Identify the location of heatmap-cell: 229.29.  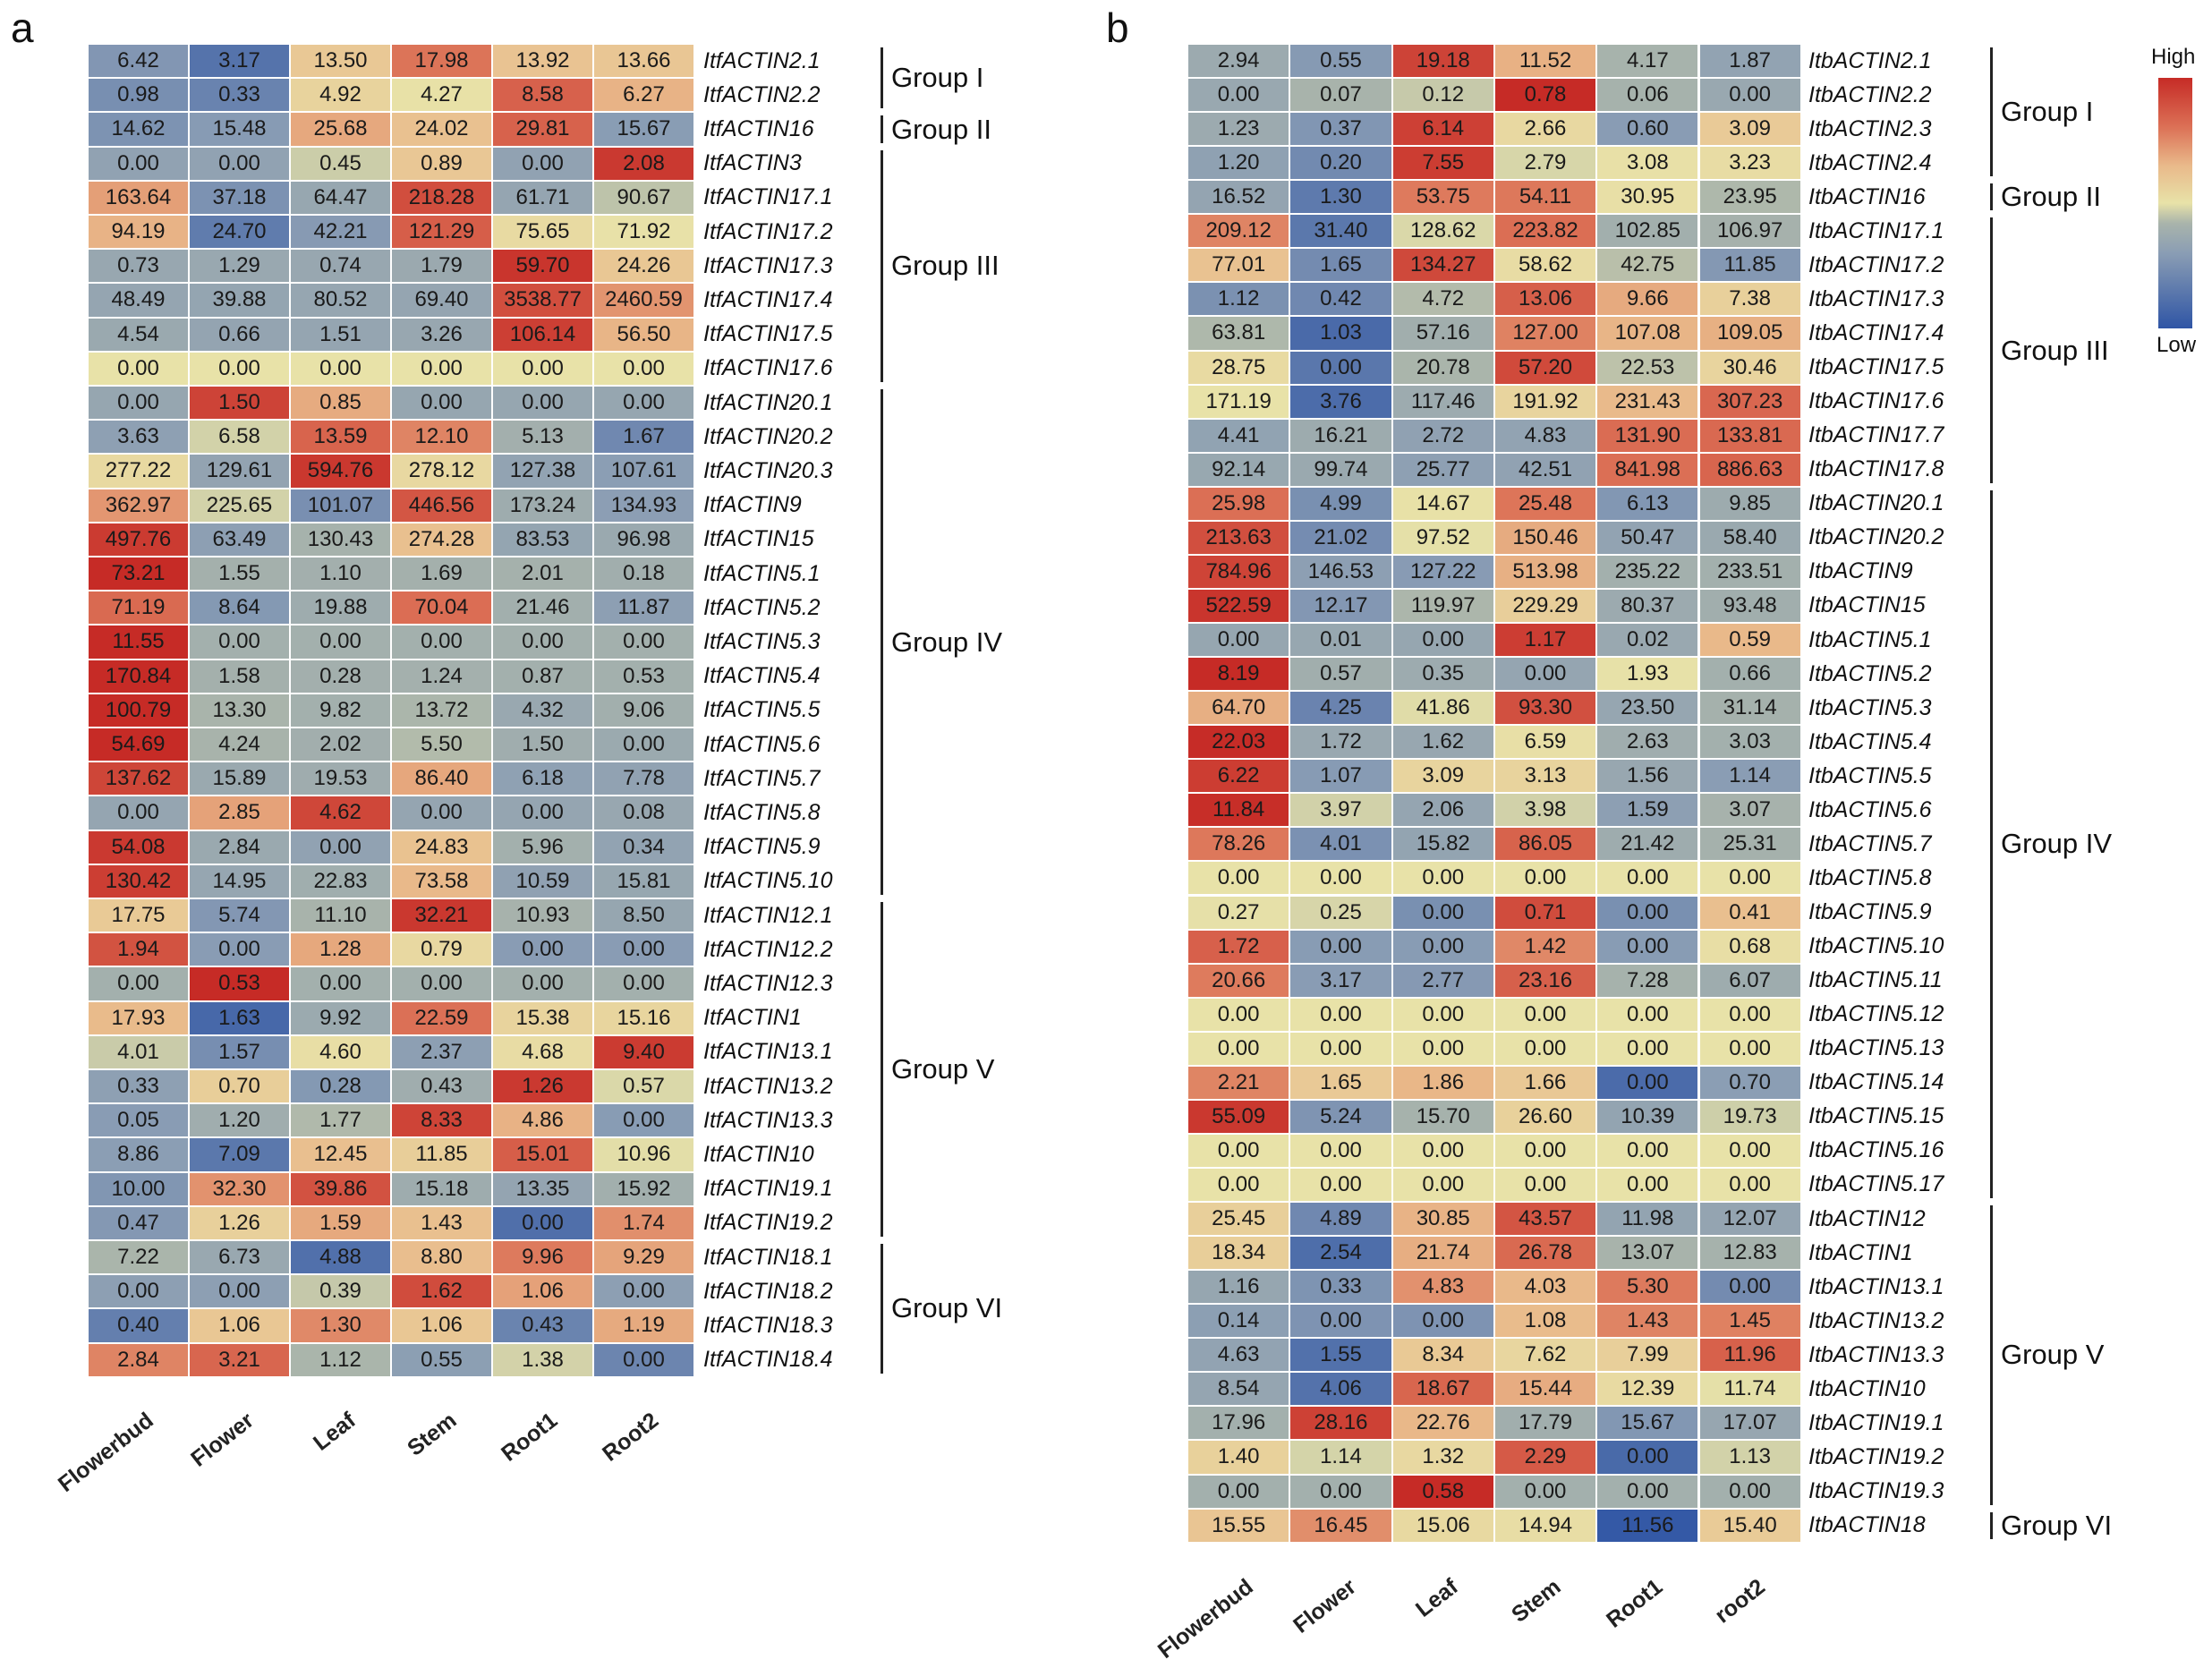
(1545, 605).